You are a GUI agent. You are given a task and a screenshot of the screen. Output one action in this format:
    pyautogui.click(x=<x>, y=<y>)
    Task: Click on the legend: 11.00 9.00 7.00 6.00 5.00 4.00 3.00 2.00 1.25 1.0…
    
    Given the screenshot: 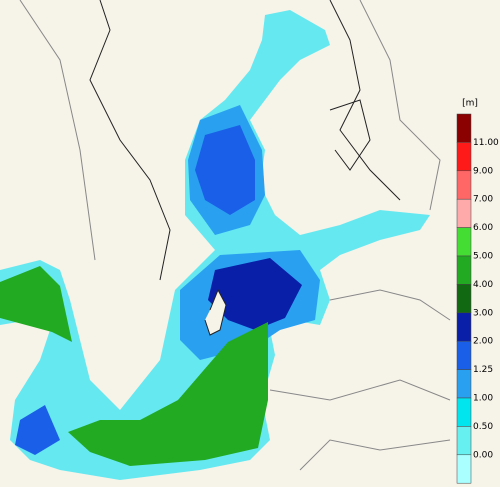 What is the action you would take?
    pyautogui.click(x=477, y=298)
    